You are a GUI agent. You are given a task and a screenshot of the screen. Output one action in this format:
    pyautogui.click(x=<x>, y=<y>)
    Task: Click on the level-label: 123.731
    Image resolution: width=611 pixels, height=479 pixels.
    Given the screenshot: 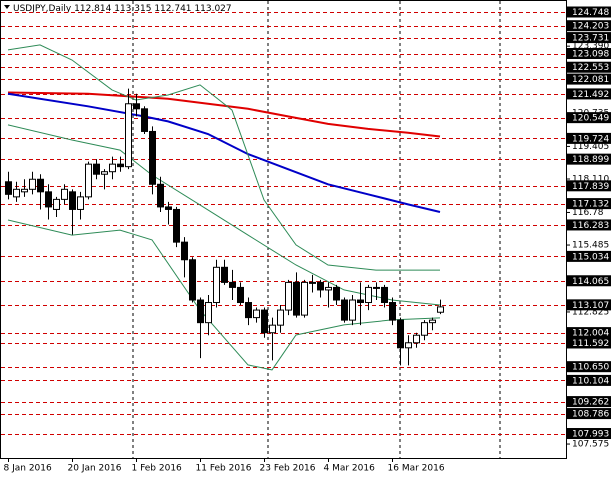 What is the action you would take?
    pyautogui.click(x=590, y=39)
    